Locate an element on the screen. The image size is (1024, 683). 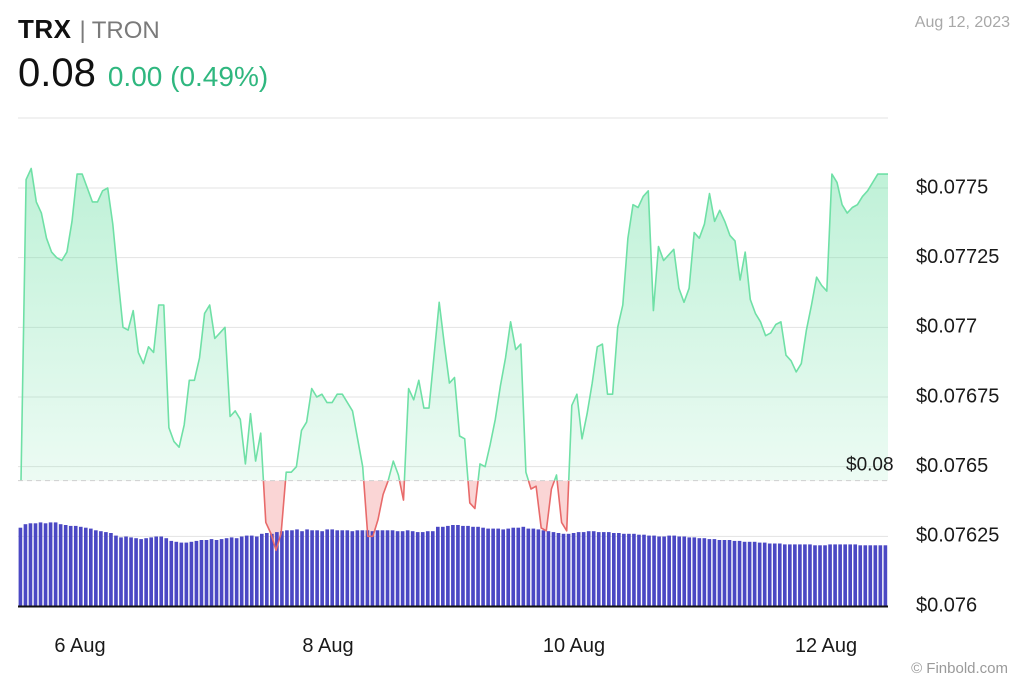
reference-label: $0.08 is located at coordinates (870, 465).